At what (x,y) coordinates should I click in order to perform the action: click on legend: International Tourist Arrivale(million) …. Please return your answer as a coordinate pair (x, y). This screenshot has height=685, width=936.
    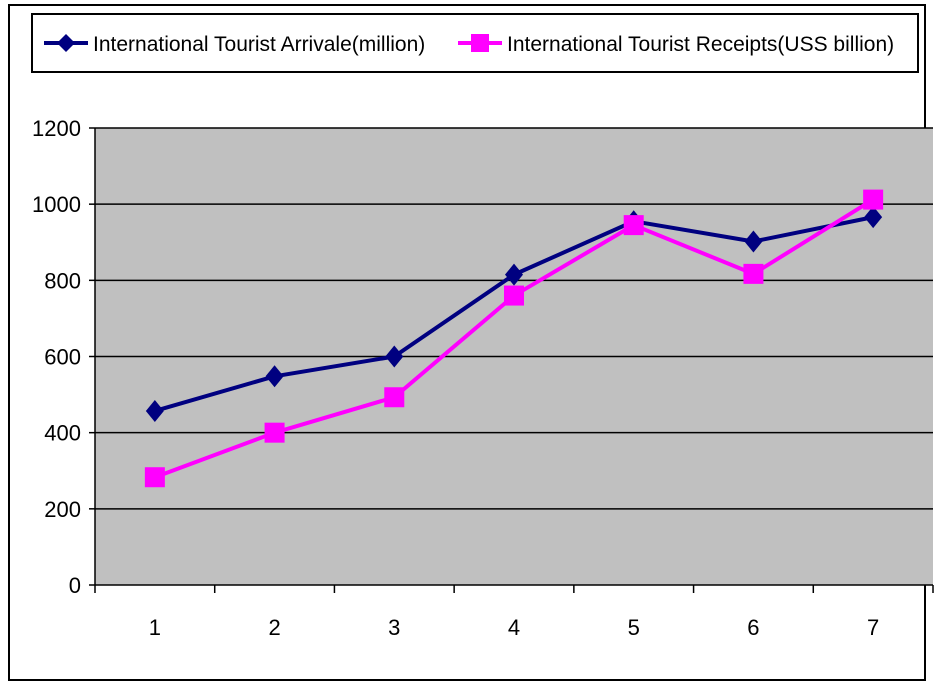
    Looking at the image, I should click on (475, 43).